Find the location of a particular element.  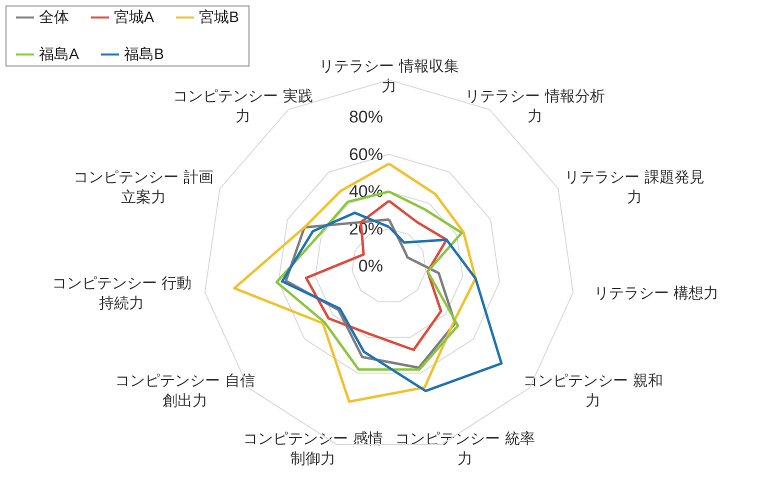

legend-label: 全体 is located at coordinates (54, 17).